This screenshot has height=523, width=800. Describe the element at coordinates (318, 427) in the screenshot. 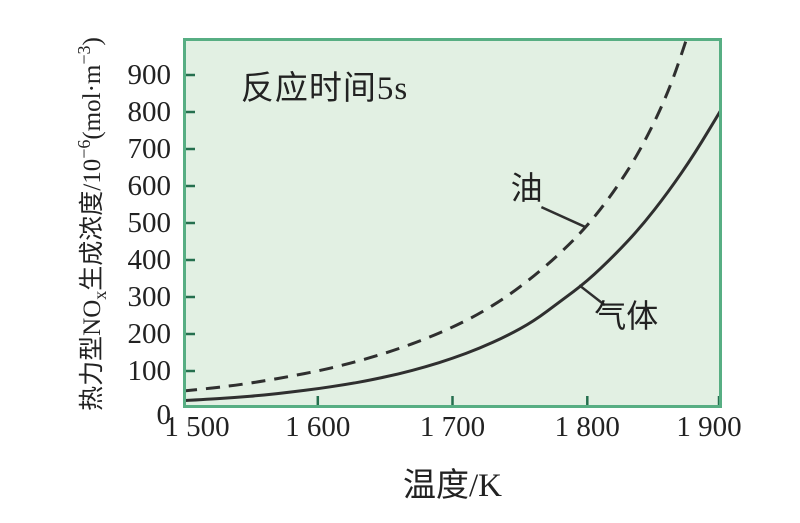

I see `x-tick-label-1600: 1 600` at that location.